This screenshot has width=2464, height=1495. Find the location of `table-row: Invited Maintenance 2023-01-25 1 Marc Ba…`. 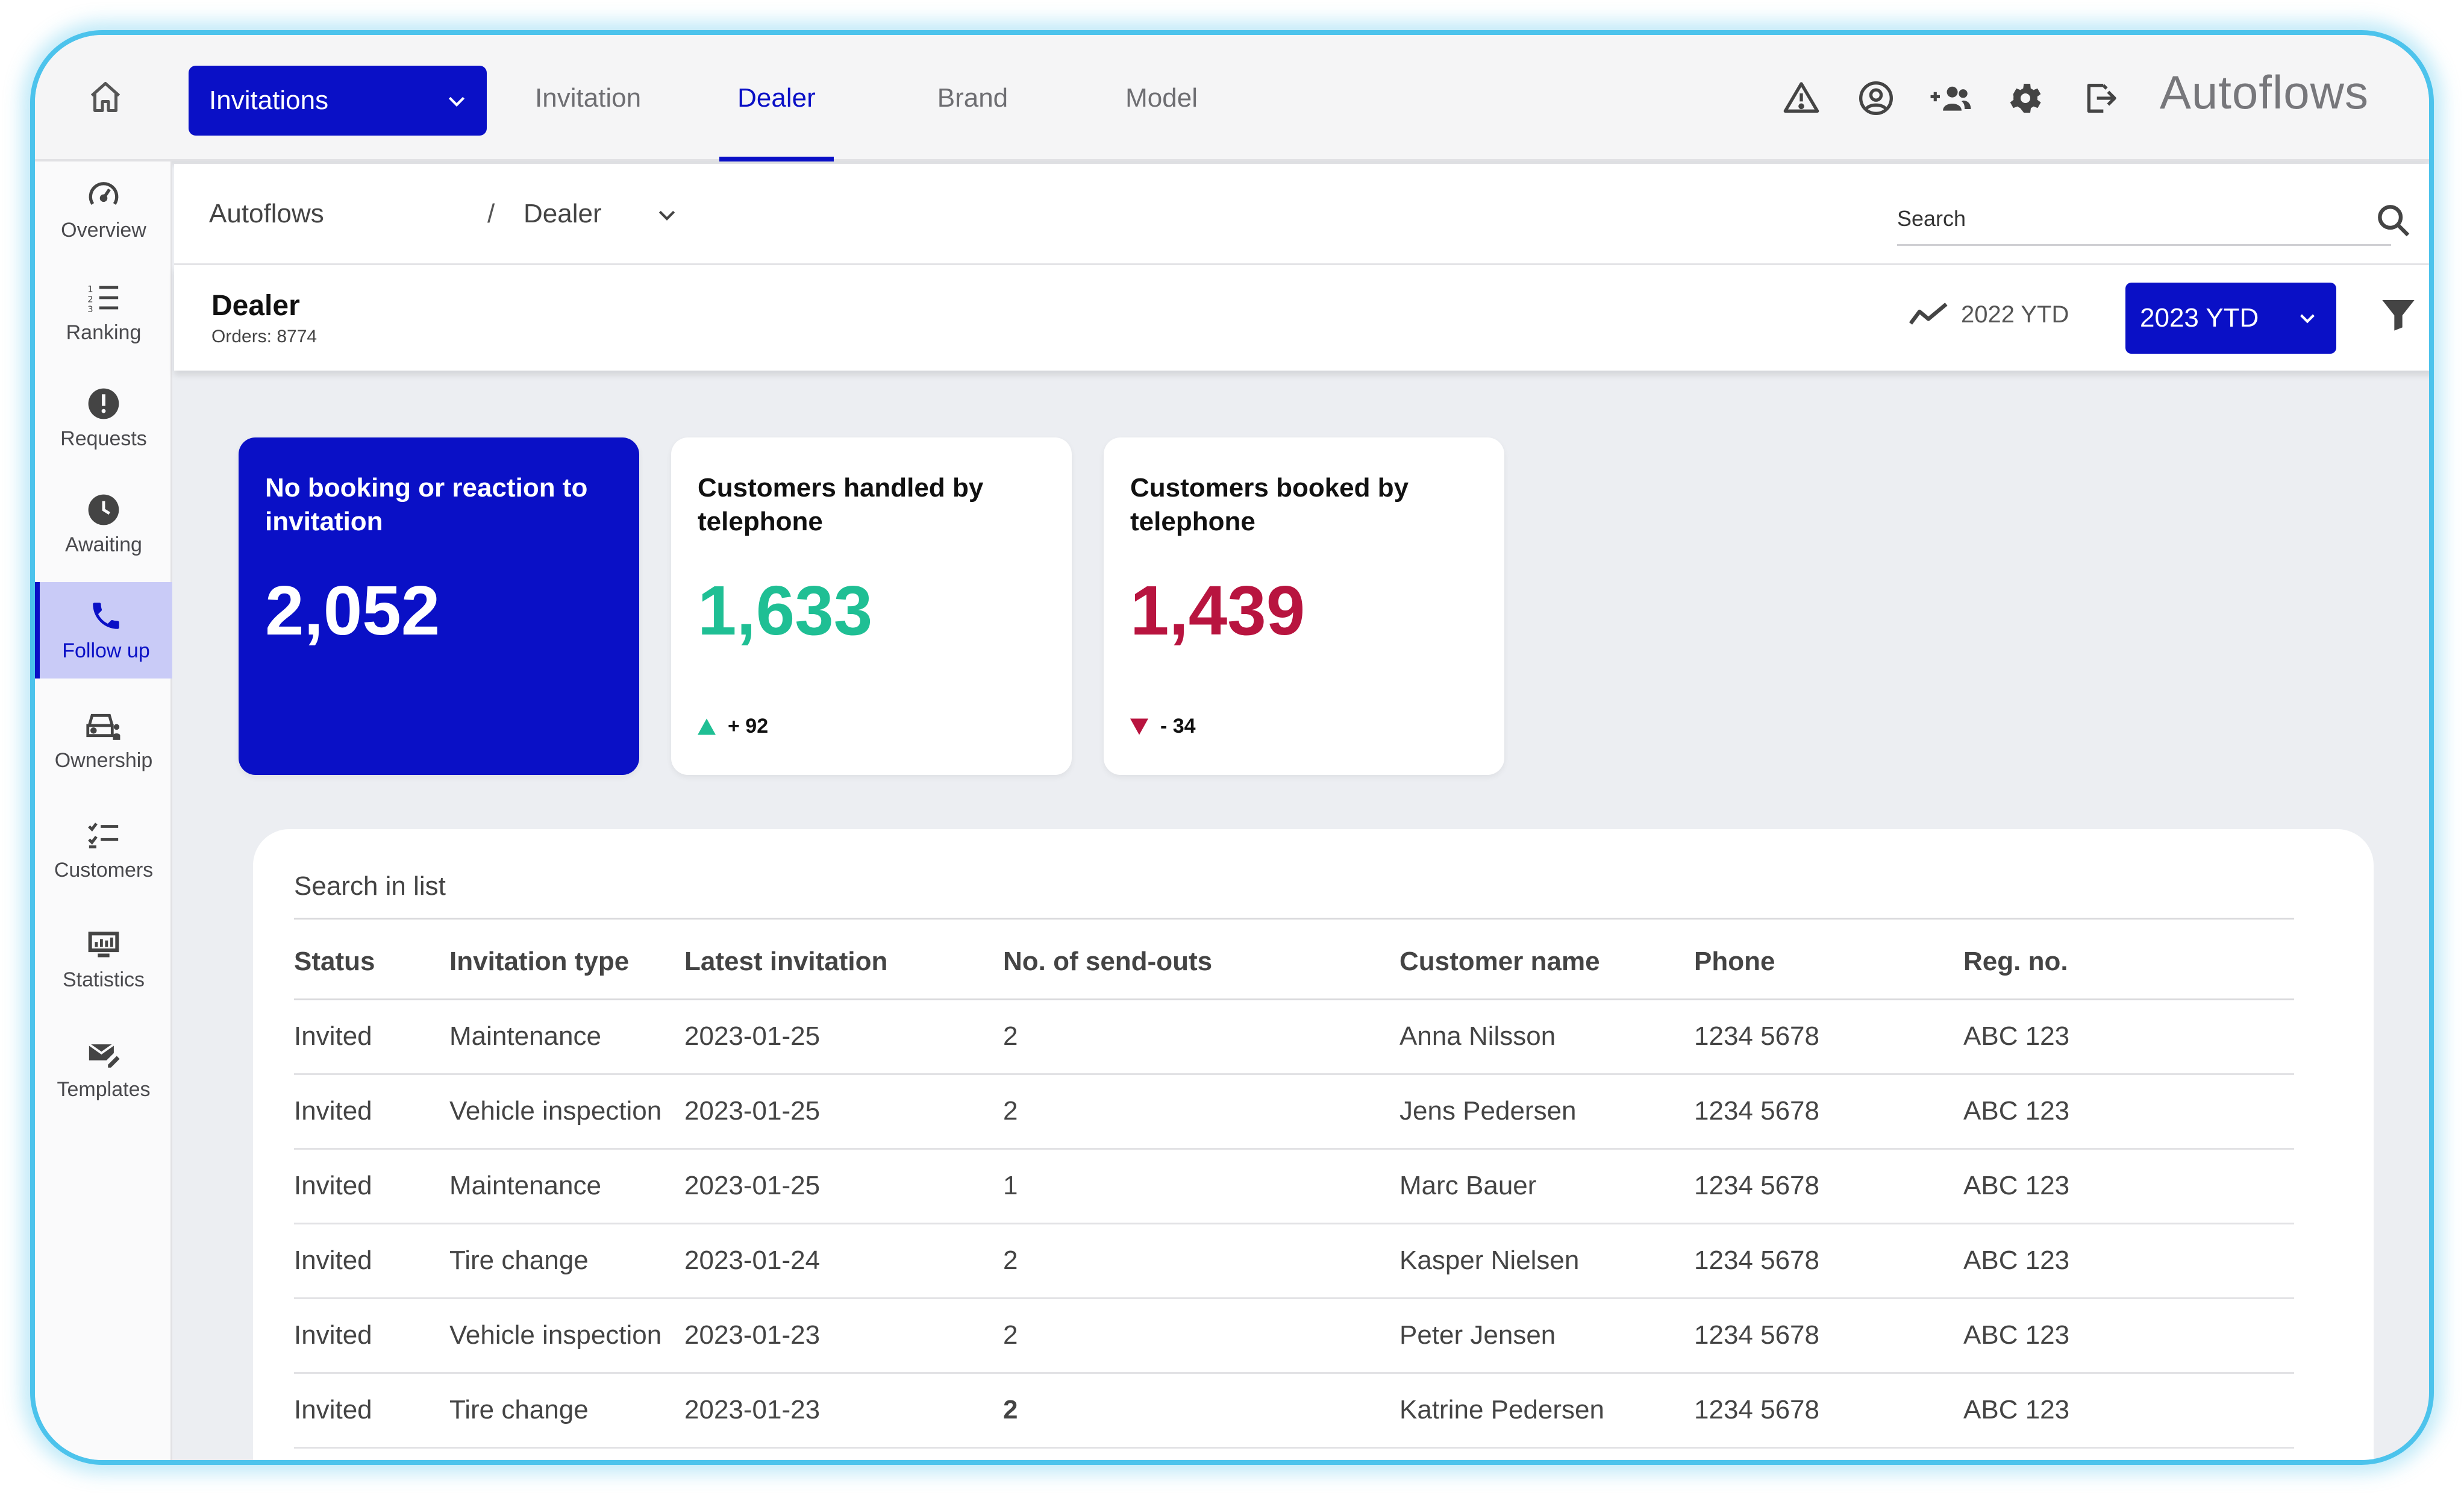

table-row: Invited Maintenance 2023-01-25 1 Marc Ba… is located at coordinates (1294, 1186).